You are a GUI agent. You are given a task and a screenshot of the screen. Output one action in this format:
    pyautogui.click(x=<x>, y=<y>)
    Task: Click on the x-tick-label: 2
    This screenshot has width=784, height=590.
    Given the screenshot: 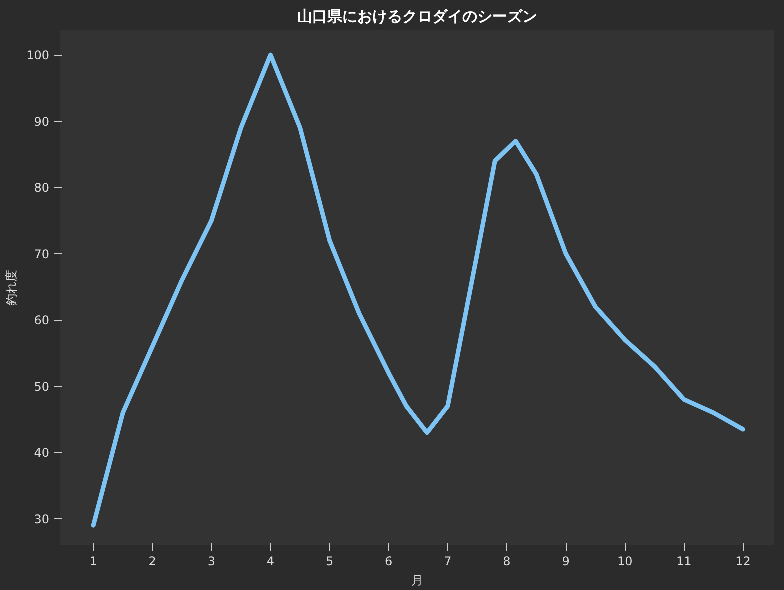 What is the action you would take?
    pyautogui.click(x=152, y=561)
    